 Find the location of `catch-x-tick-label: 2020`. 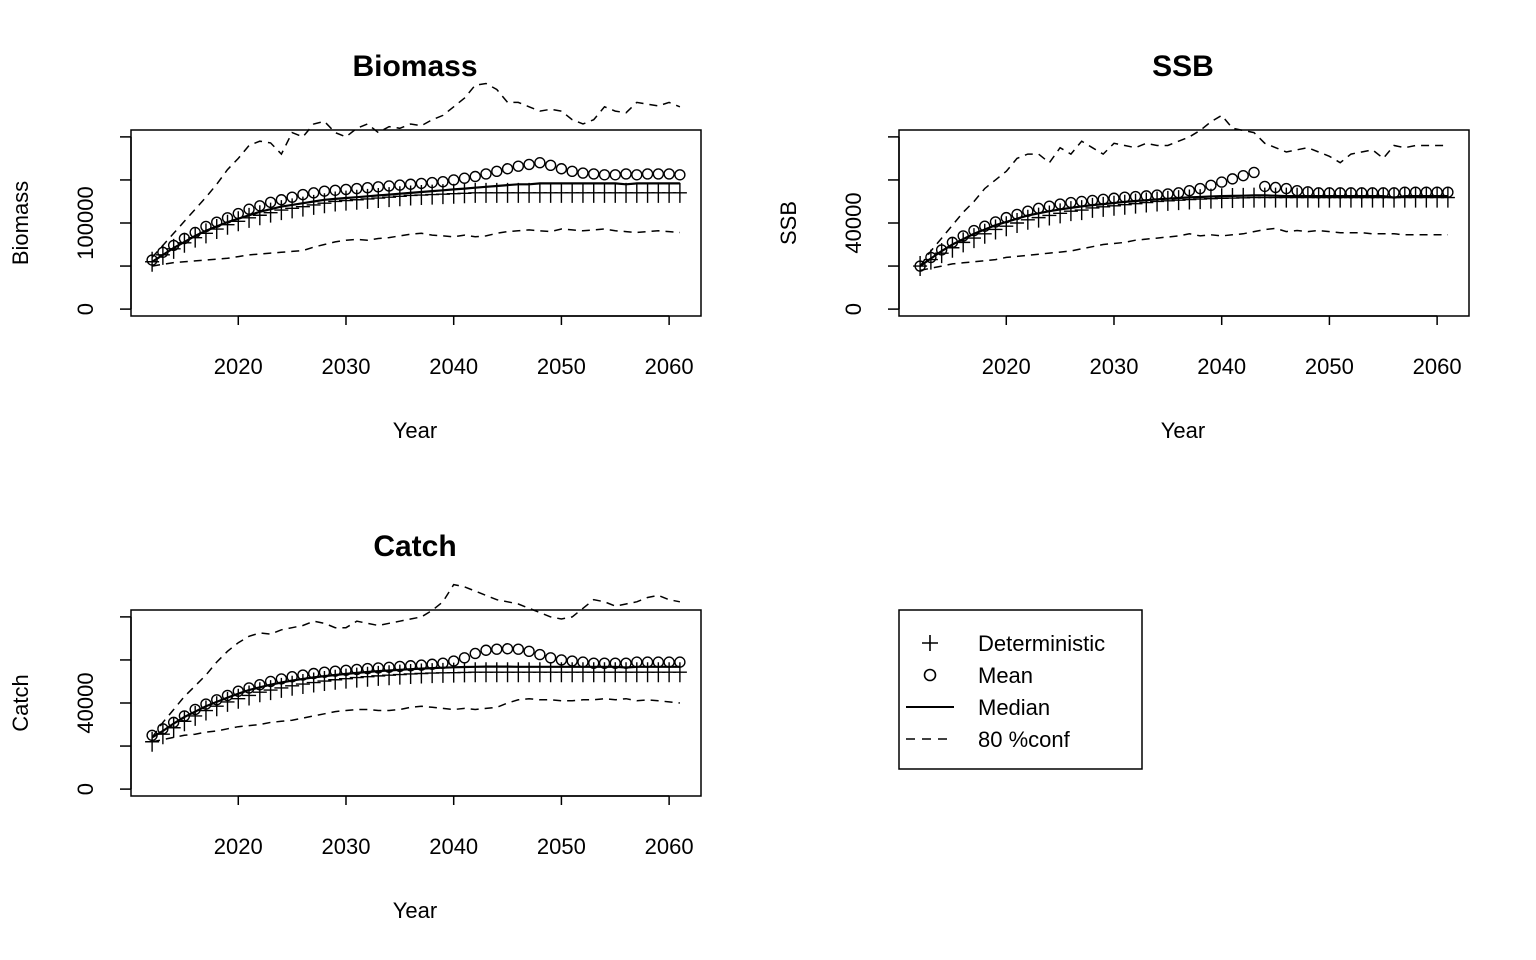

catch-x-tick-label: 2020 is located at coordinates (238, 846).